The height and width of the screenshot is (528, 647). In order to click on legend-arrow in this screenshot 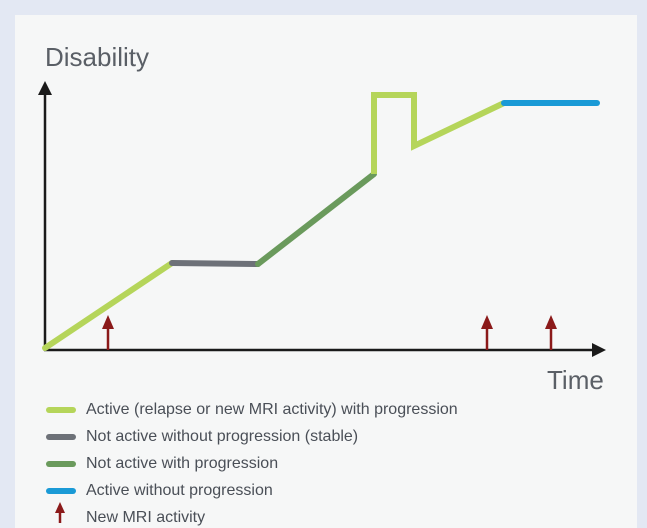, I will do `click(60, 512)`.